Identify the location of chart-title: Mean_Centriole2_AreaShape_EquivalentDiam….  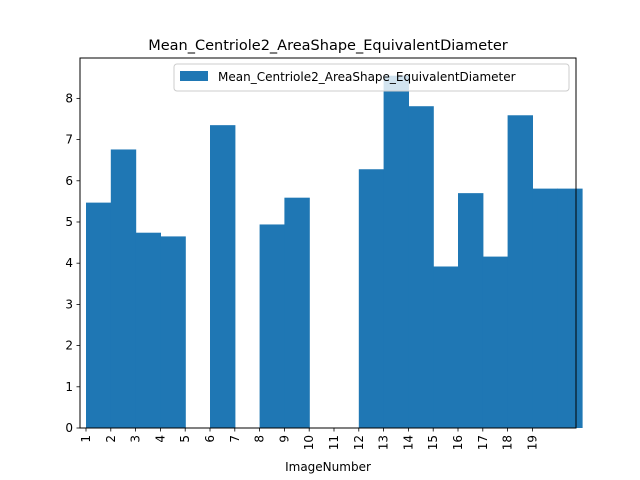
(328, 46).